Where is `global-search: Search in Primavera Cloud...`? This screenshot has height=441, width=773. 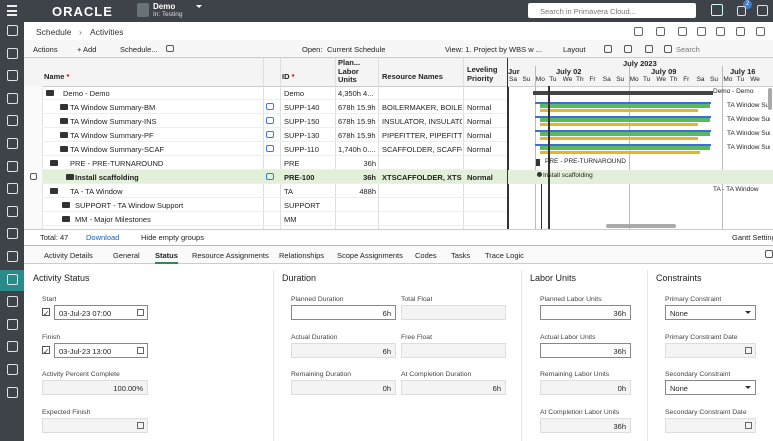
global-search: Search in Primavera Cloud... is located at coordinates (612, 10).